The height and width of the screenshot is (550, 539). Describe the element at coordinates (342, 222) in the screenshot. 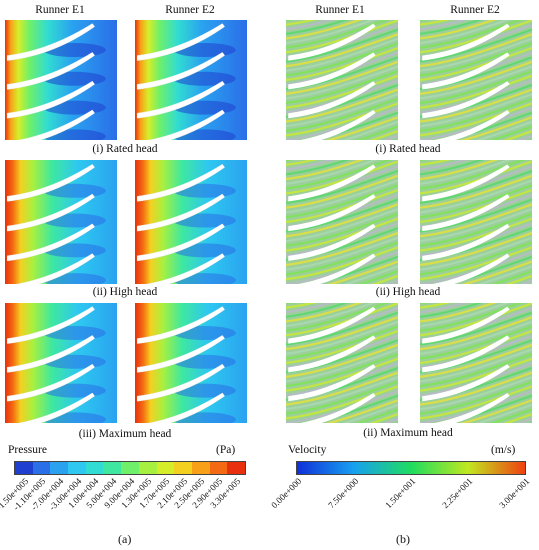

I see `velocity-panel-e1-high` at that location.